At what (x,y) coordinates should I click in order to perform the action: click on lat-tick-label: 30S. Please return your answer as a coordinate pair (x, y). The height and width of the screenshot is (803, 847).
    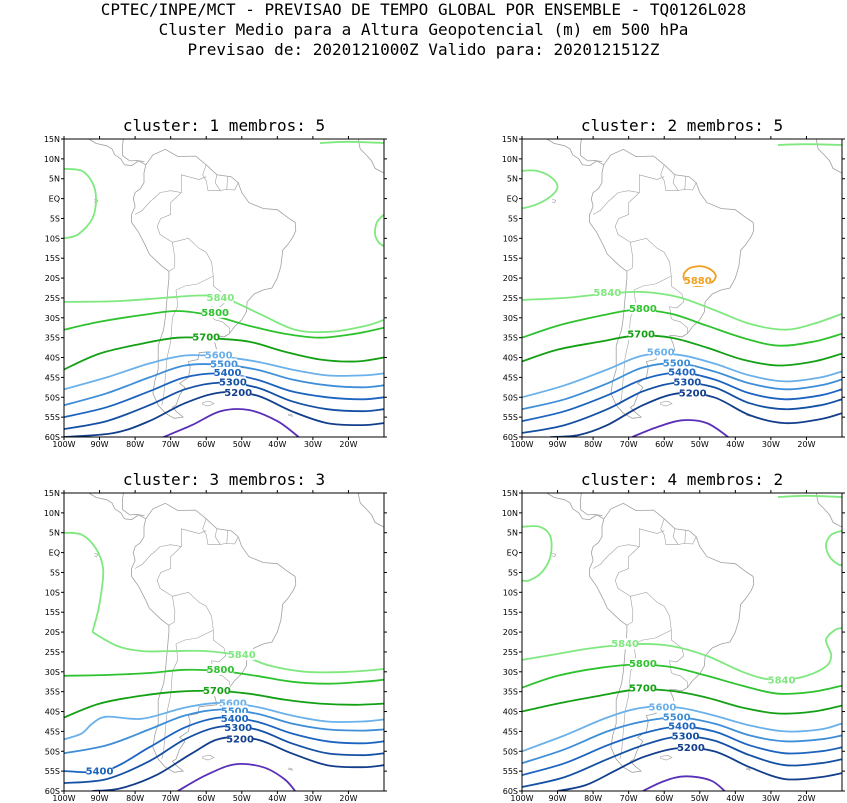
    Looking at the image, I should click on (510, 672).